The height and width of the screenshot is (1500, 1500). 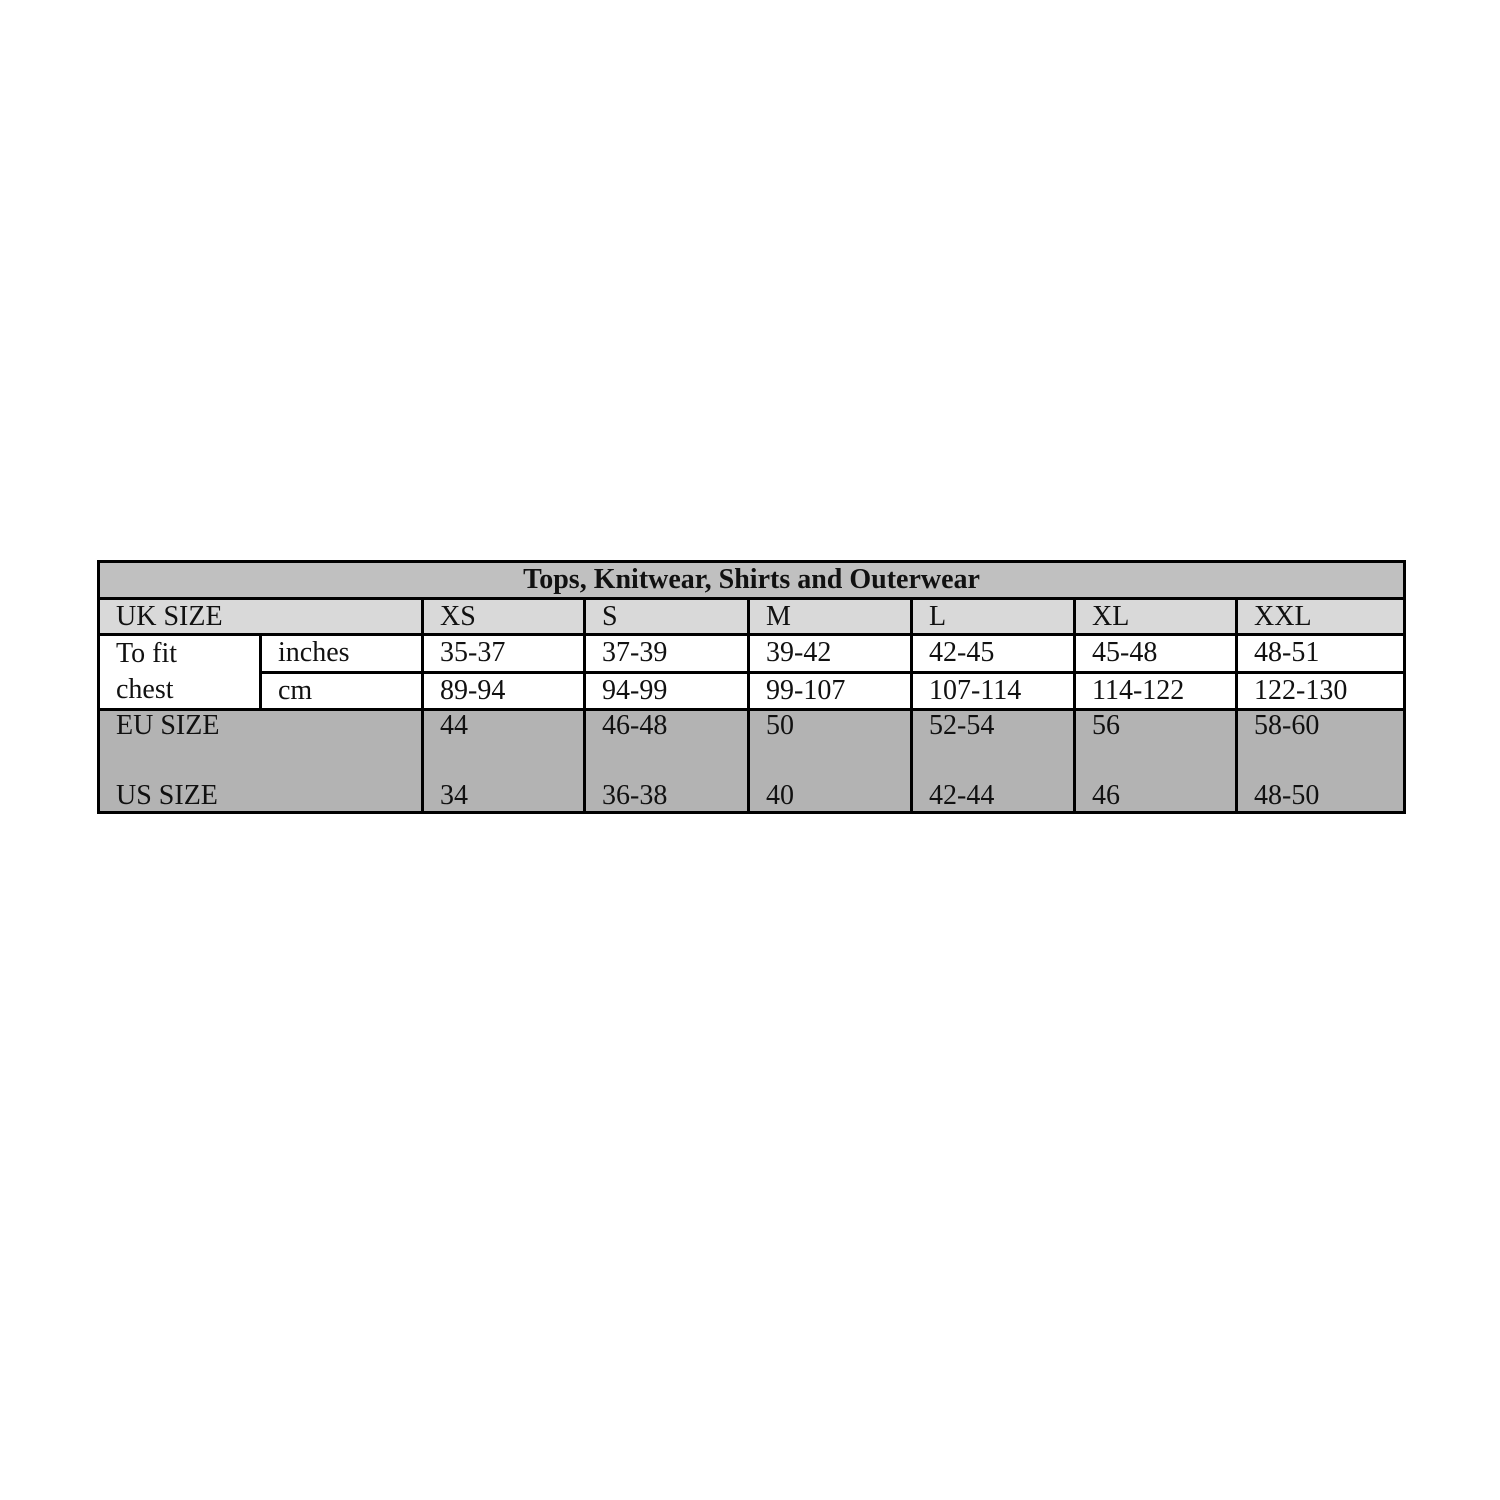 What do you see at coordinates (993, 690) in the screenshot?
I see `cm-cell: 107-114` at bounding box center [993, 690].